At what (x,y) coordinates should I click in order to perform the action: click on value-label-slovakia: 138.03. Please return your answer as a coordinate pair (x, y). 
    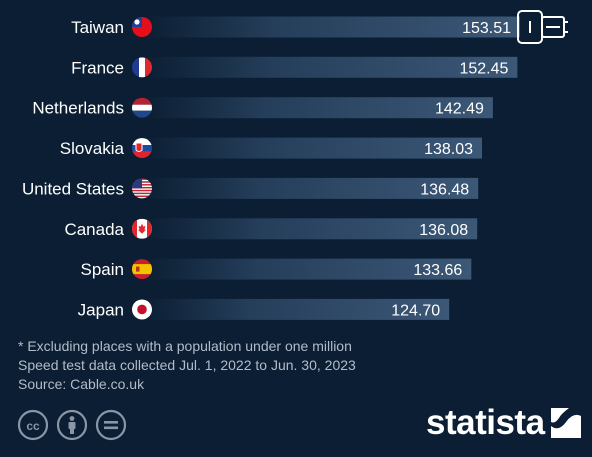
    Looking at the image, I should click on (448, 149).